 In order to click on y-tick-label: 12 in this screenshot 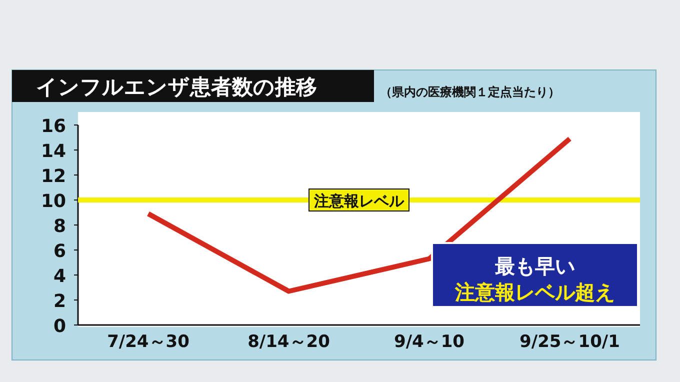, I will do `click(53, 176)`.